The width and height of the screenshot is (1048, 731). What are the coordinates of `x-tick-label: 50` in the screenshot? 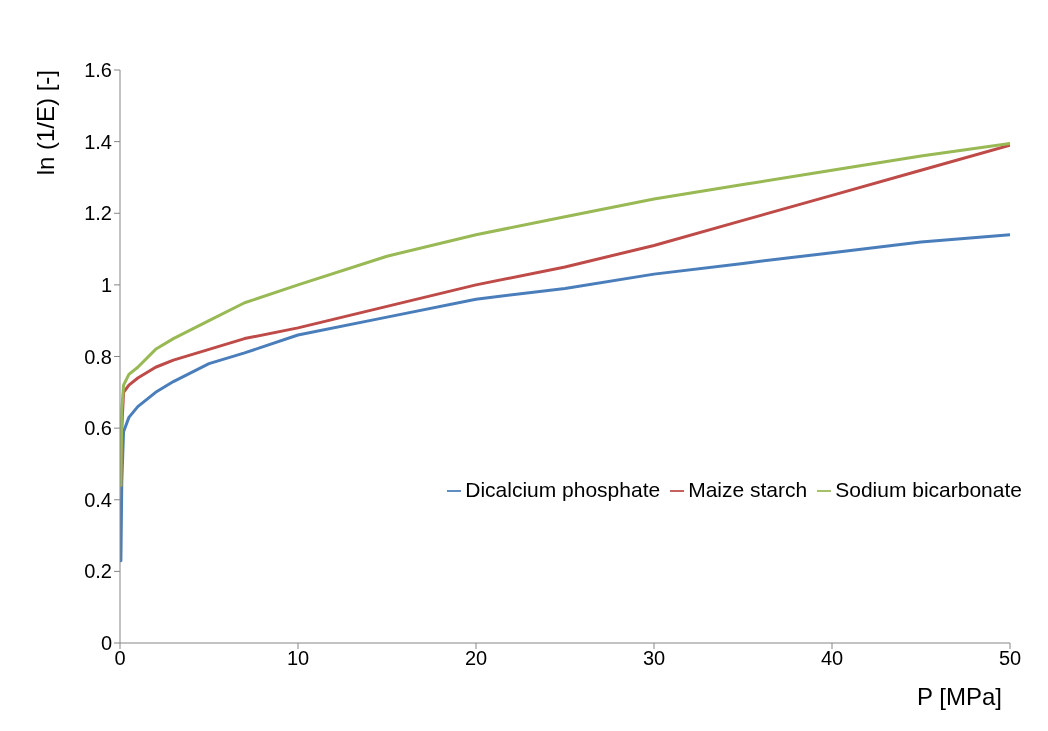 It's located at (1010, 658).